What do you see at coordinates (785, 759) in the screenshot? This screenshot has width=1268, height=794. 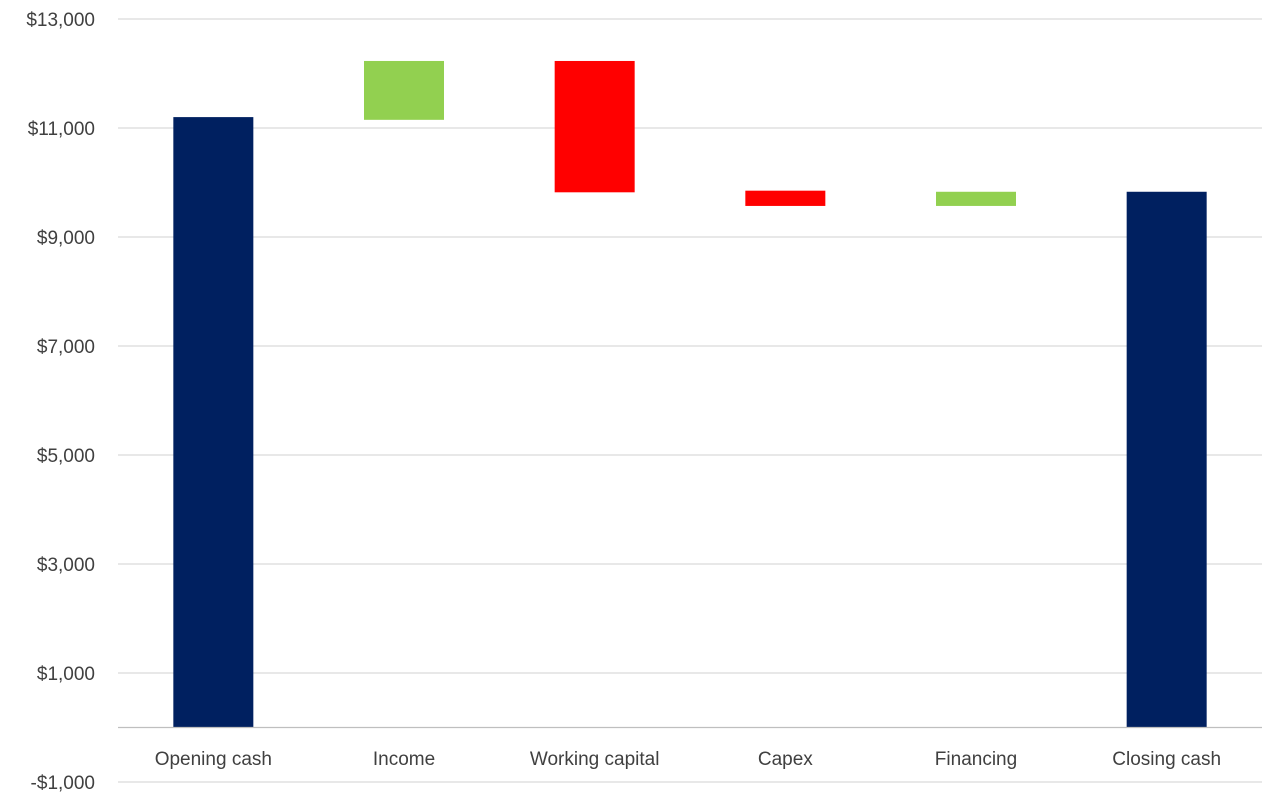 I see `x-category-label: Capex` at bounding box center [785, 759].